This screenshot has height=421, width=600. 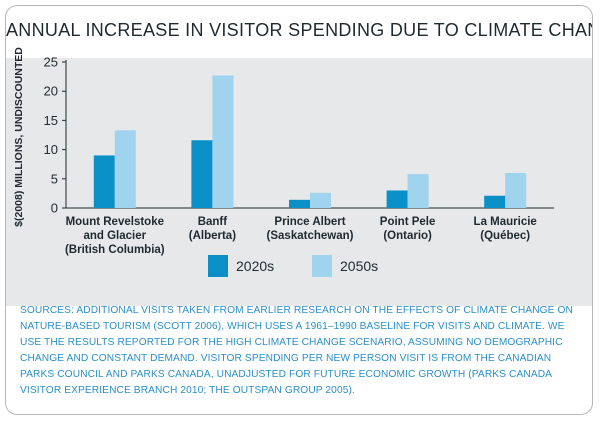 What do you see at coordinates (255, 266) in the screenshot?
I see `legend-label-2020s: 2020s` at bounding box center [255, 266].